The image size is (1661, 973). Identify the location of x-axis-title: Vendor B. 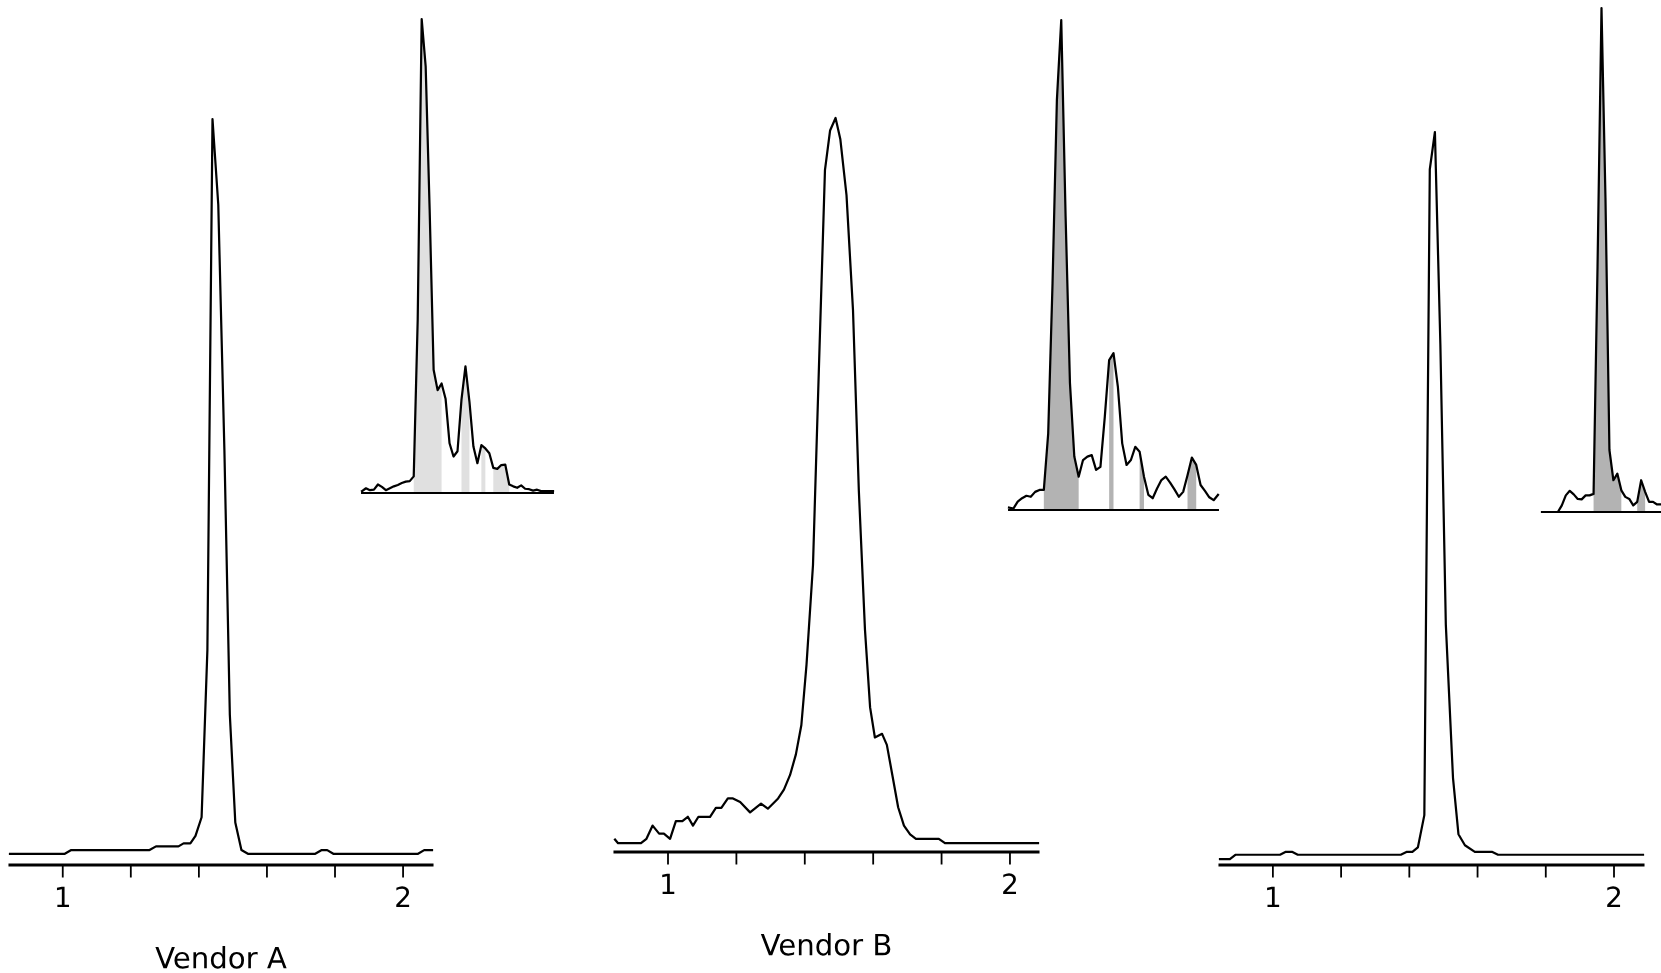
(825, 944).